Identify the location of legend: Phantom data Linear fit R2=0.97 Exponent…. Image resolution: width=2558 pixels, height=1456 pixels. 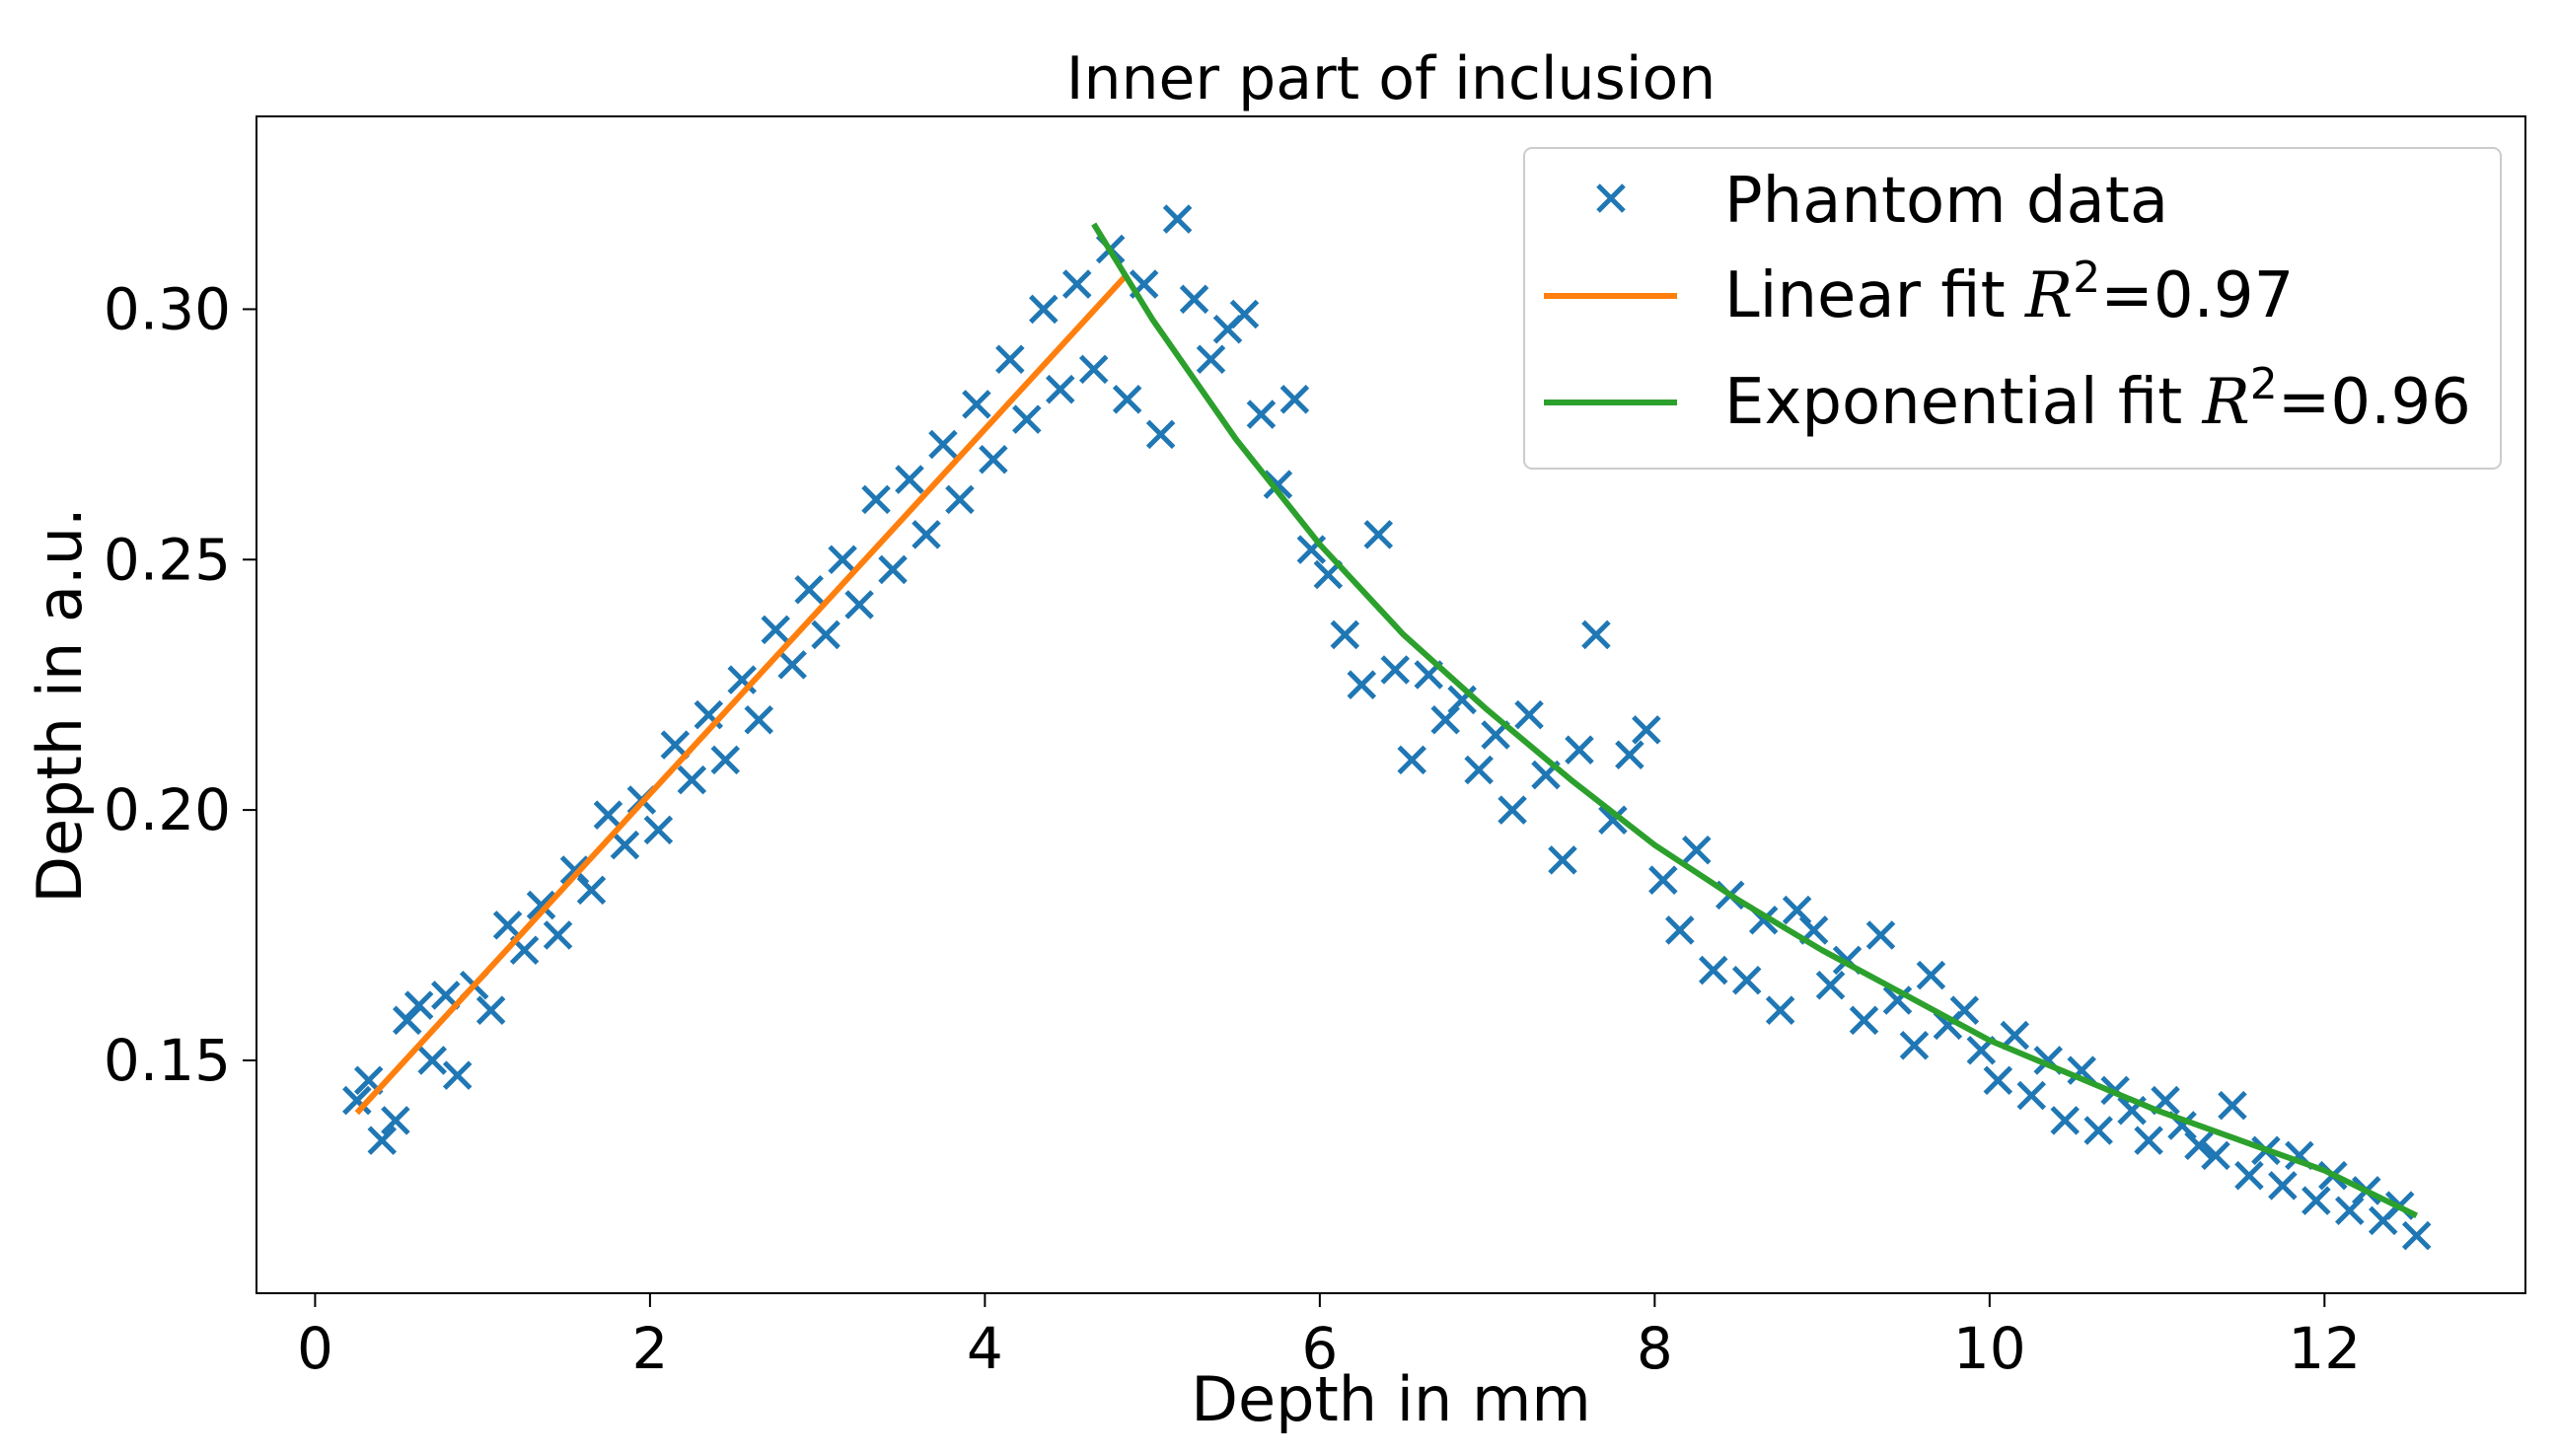
(2012, 308).